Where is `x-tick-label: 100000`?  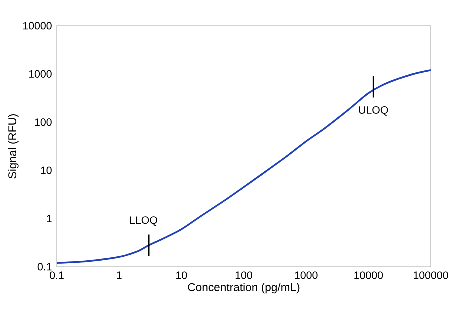
x-tick-label: 100000 is located at coordinates (431, 276).